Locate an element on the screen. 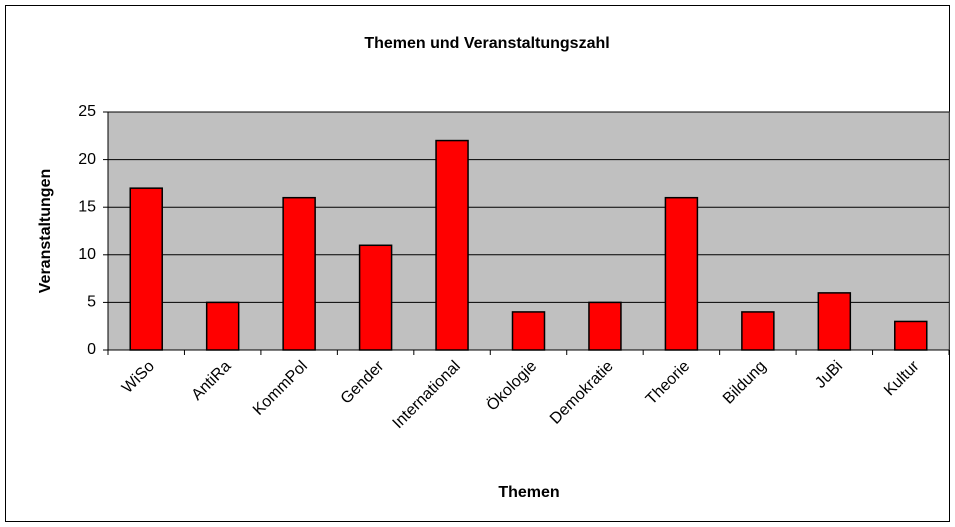  y-tick-label: 25 is located at coordinates (87, 111).